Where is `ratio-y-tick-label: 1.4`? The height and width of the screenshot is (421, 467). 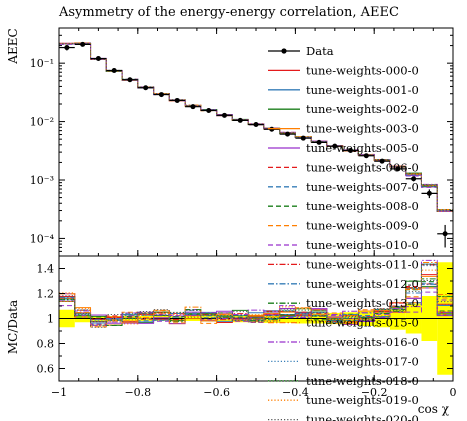
ratio-y-tick-label: 1.4 is located at coordinates (46, 269).